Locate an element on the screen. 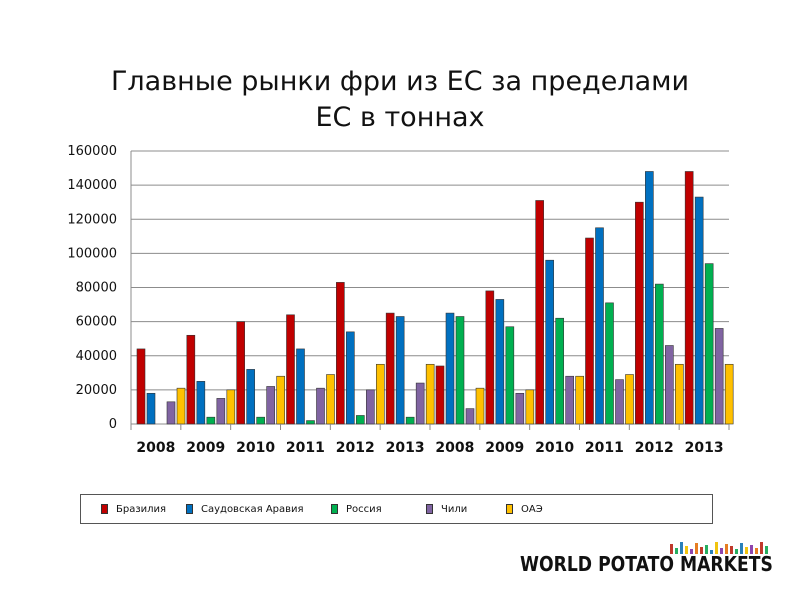  y-tick-label: 80000 is located at coordinates (96, 288).